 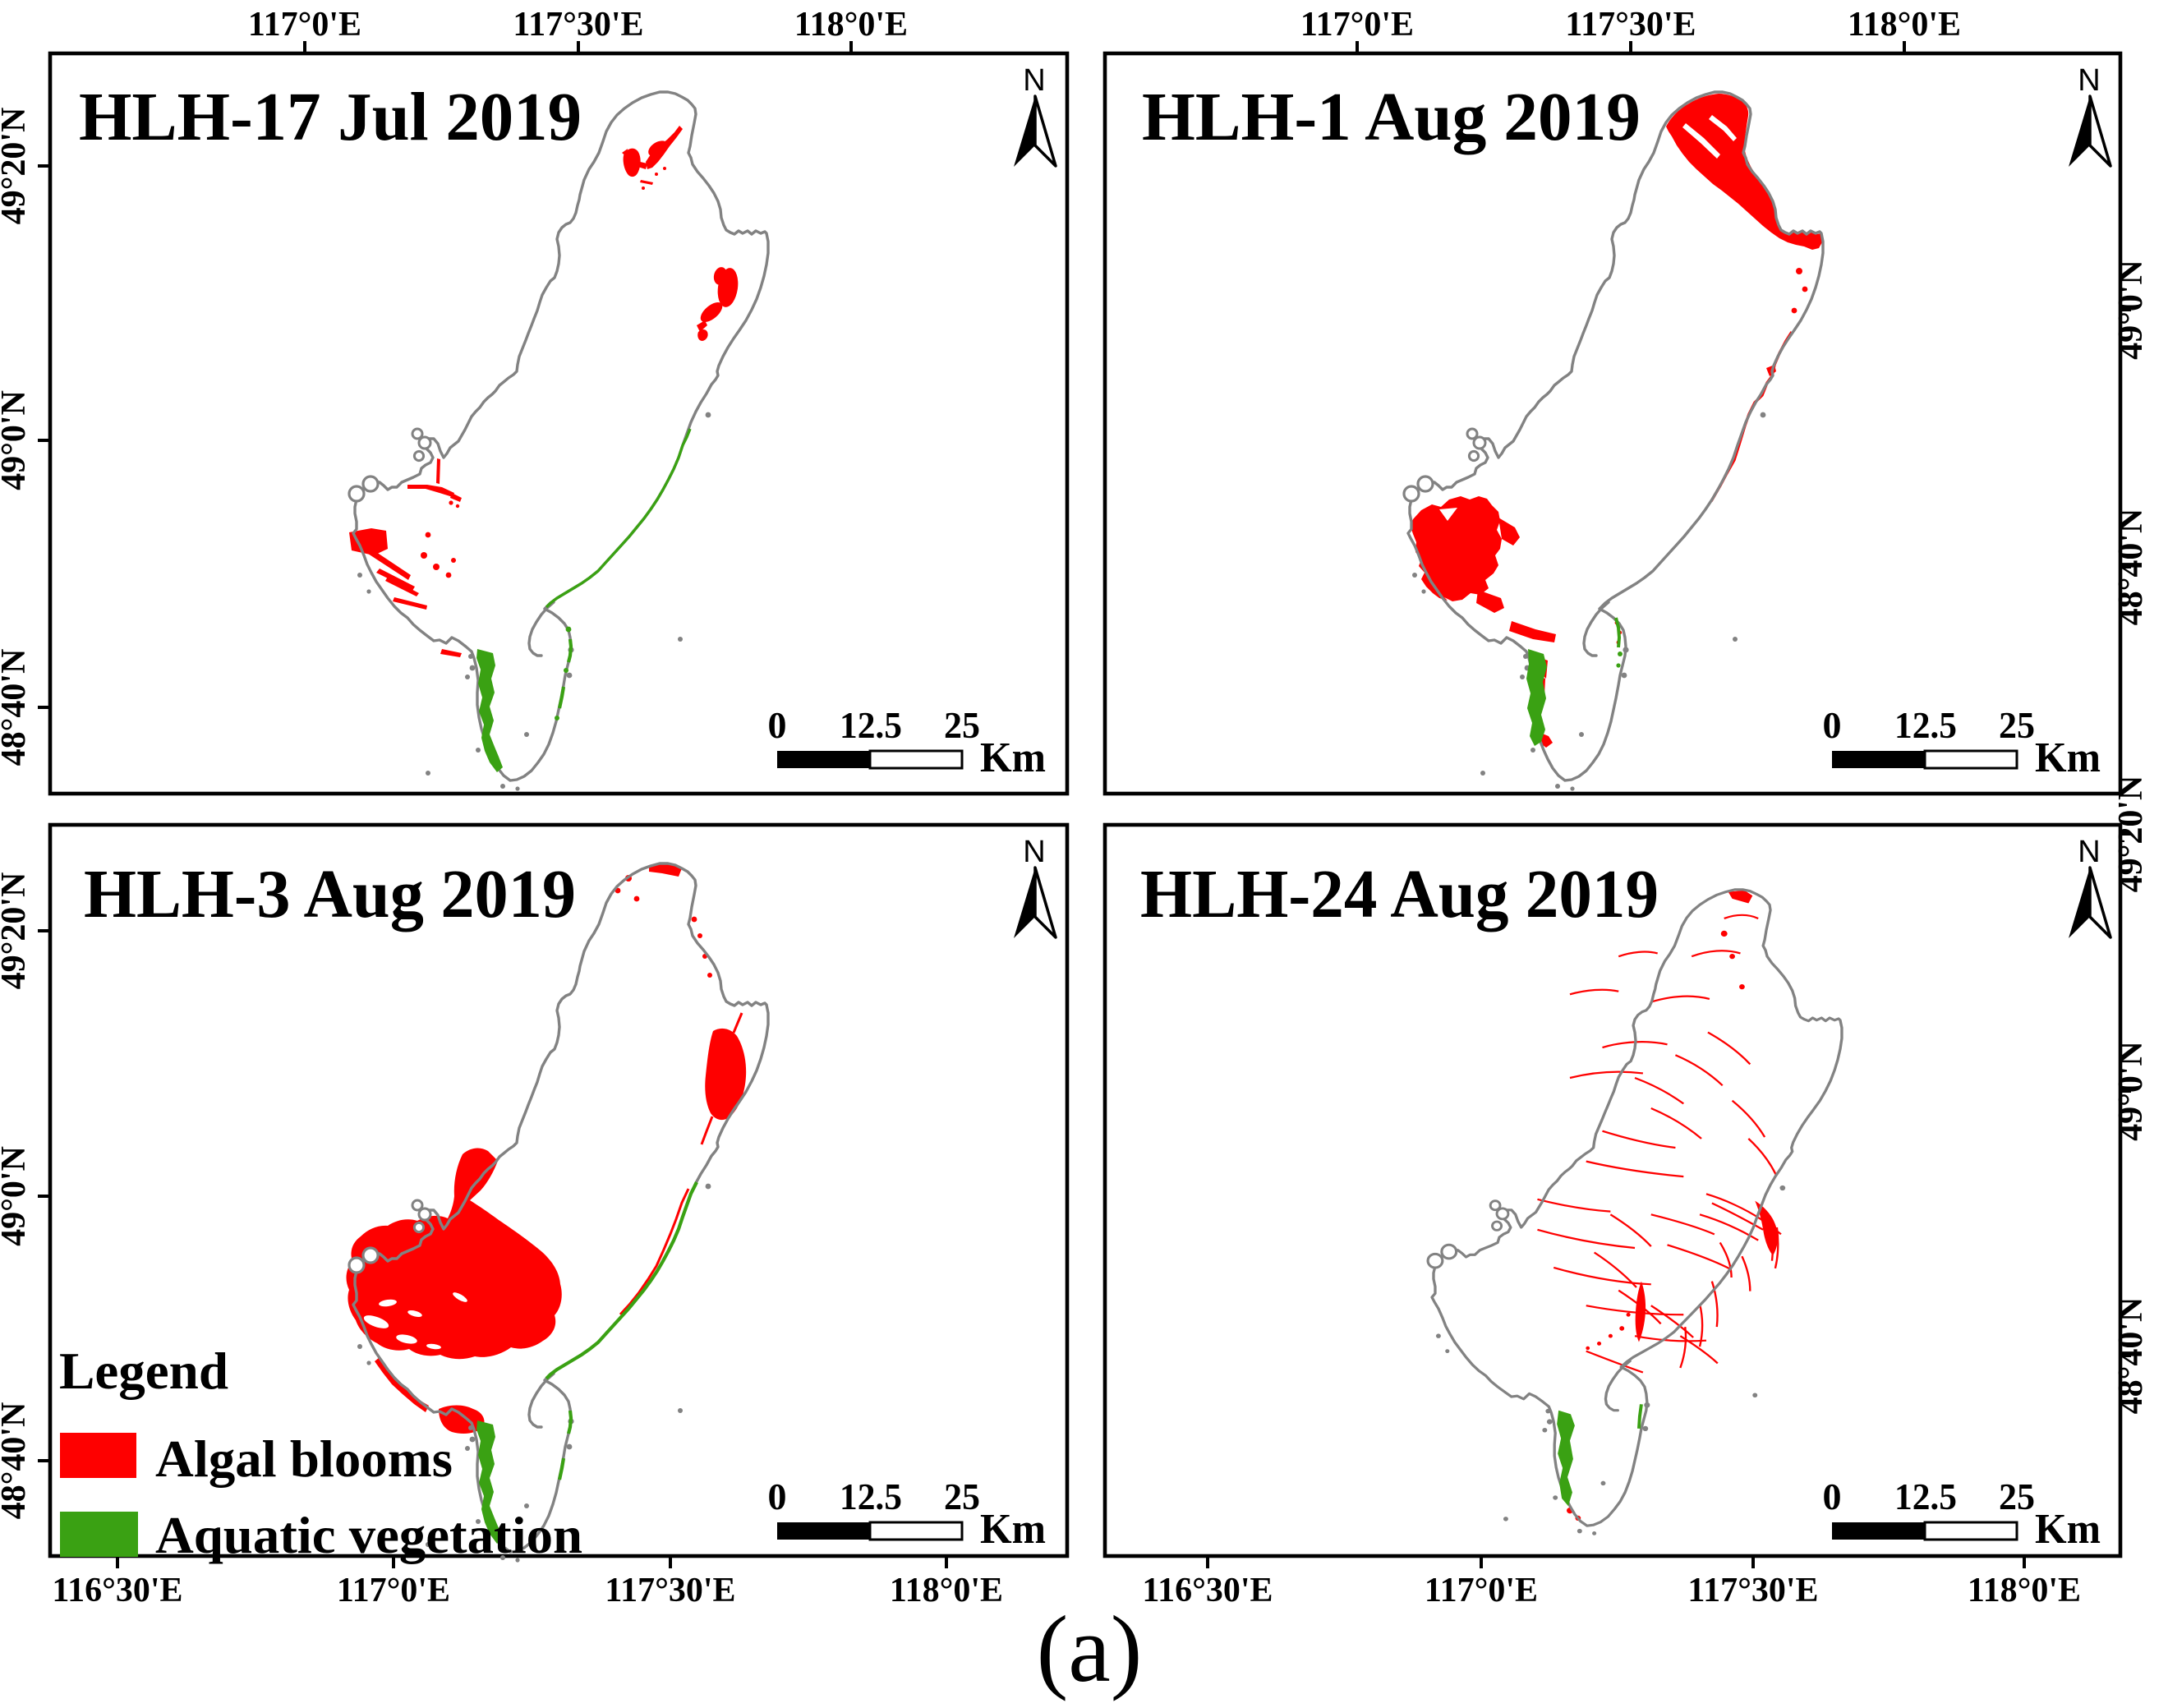 What do you see at coordinates (1400, 894) in the screenshot?
I see `svg-text: HLH-24 Aug 2019` at bounding box center [1400, 894].